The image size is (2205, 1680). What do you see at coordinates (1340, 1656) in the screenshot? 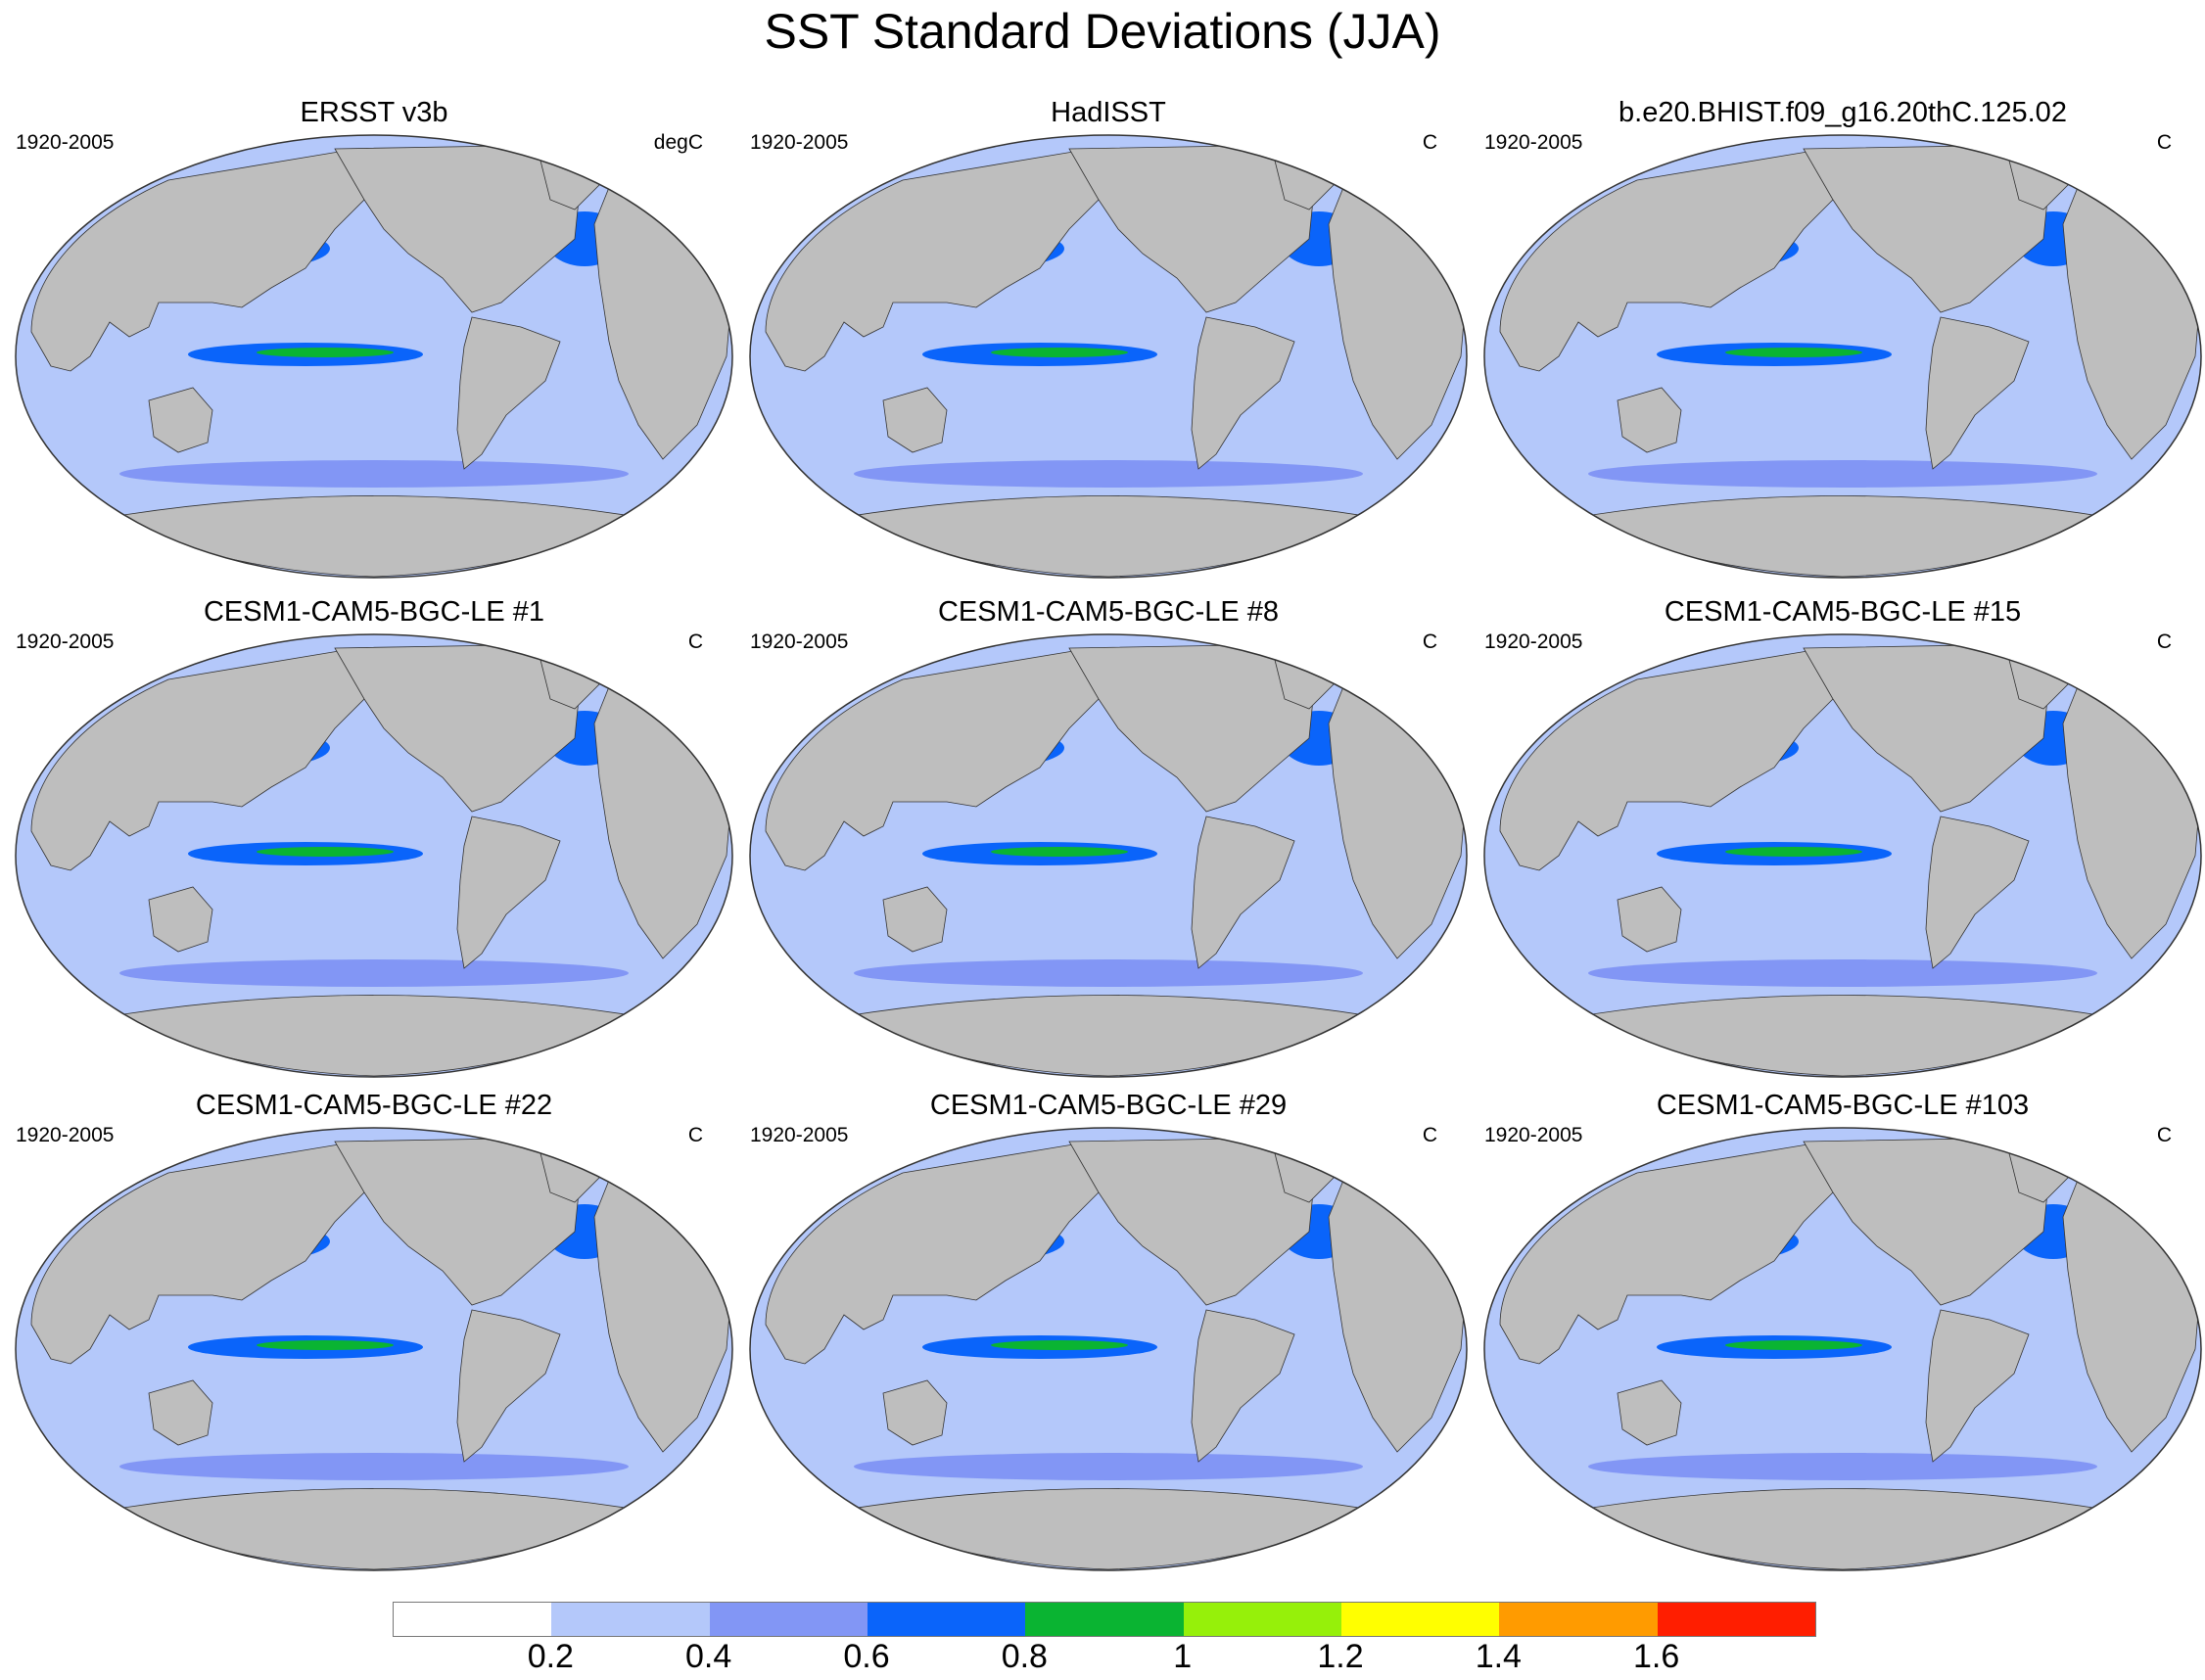
I see `colorbar-label: 1.2` at bounding box center [1340, 1656].